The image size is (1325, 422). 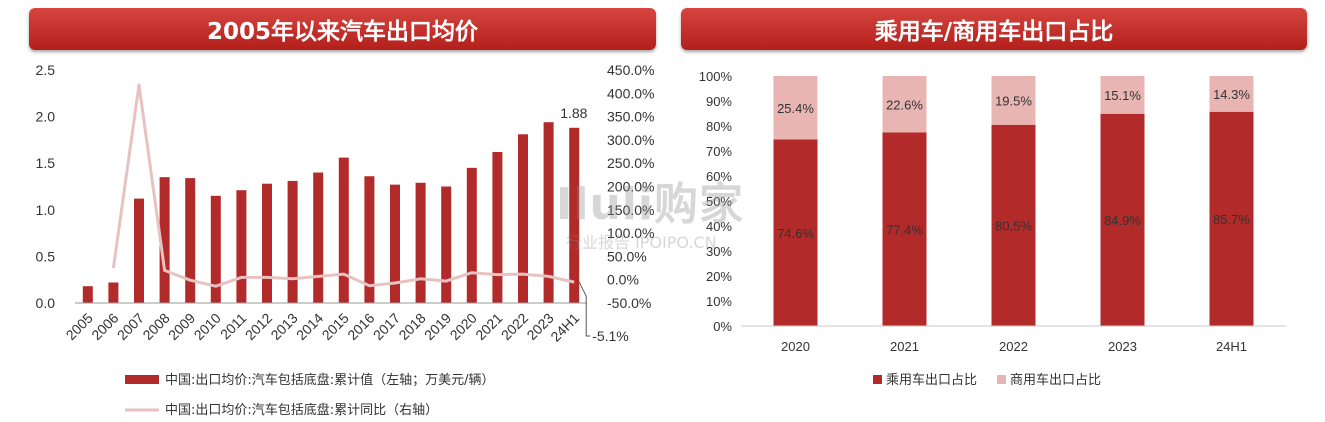 I want to click on commercial-share-label: 19.5%, so click(x=1013, y=100).